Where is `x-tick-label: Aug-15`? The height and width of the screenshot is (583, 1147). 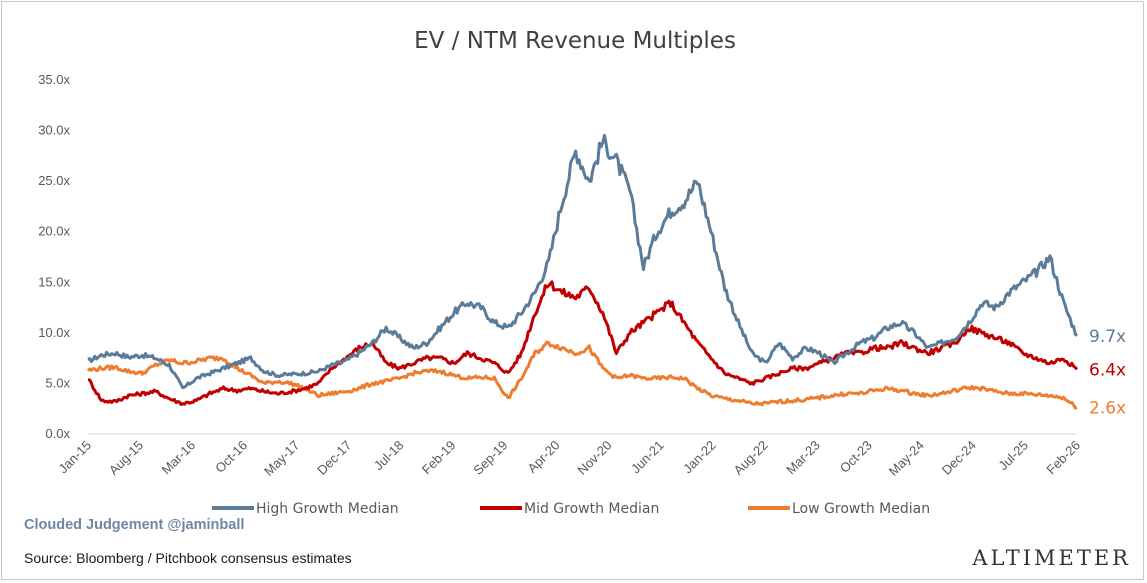
x-tick-label: Aug-15 is located at coordinates (126, 458).